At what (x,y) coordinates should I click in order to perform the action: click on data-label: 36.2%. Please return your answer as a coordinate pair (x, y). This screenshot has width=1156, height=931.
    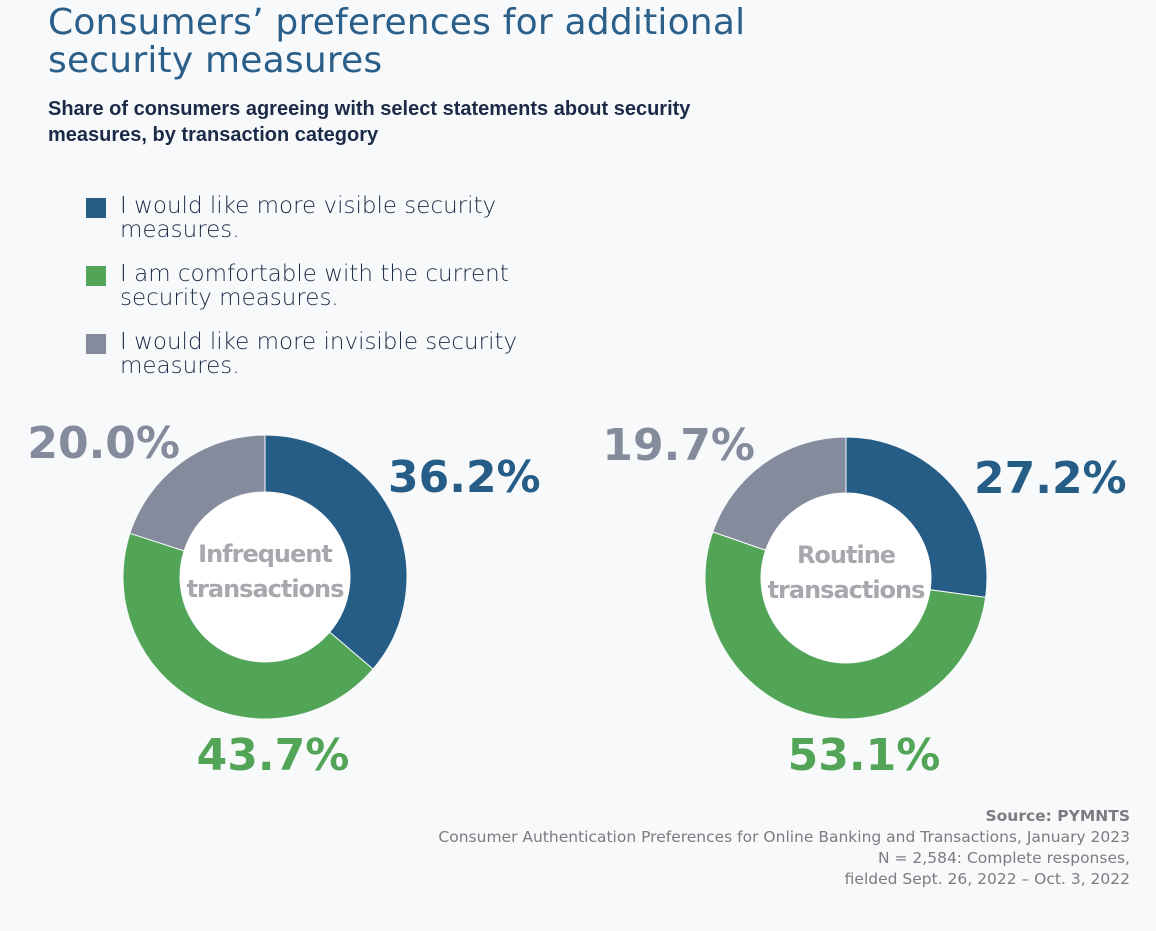
    Looking at the image, I should click on (464, 477).